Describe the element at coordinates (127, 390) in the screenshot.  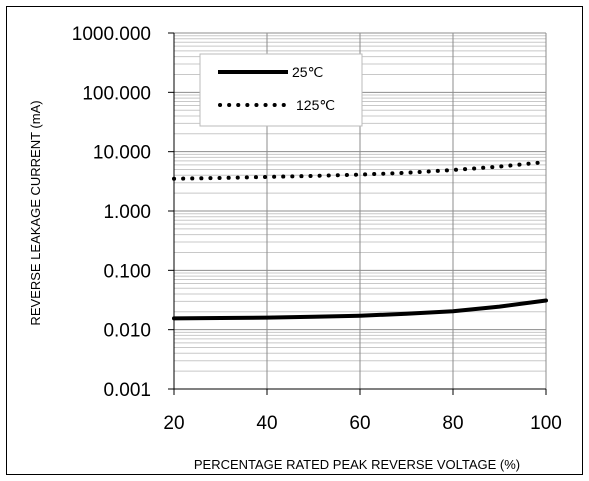
I see `y-tick-label: 0.001` at that location.